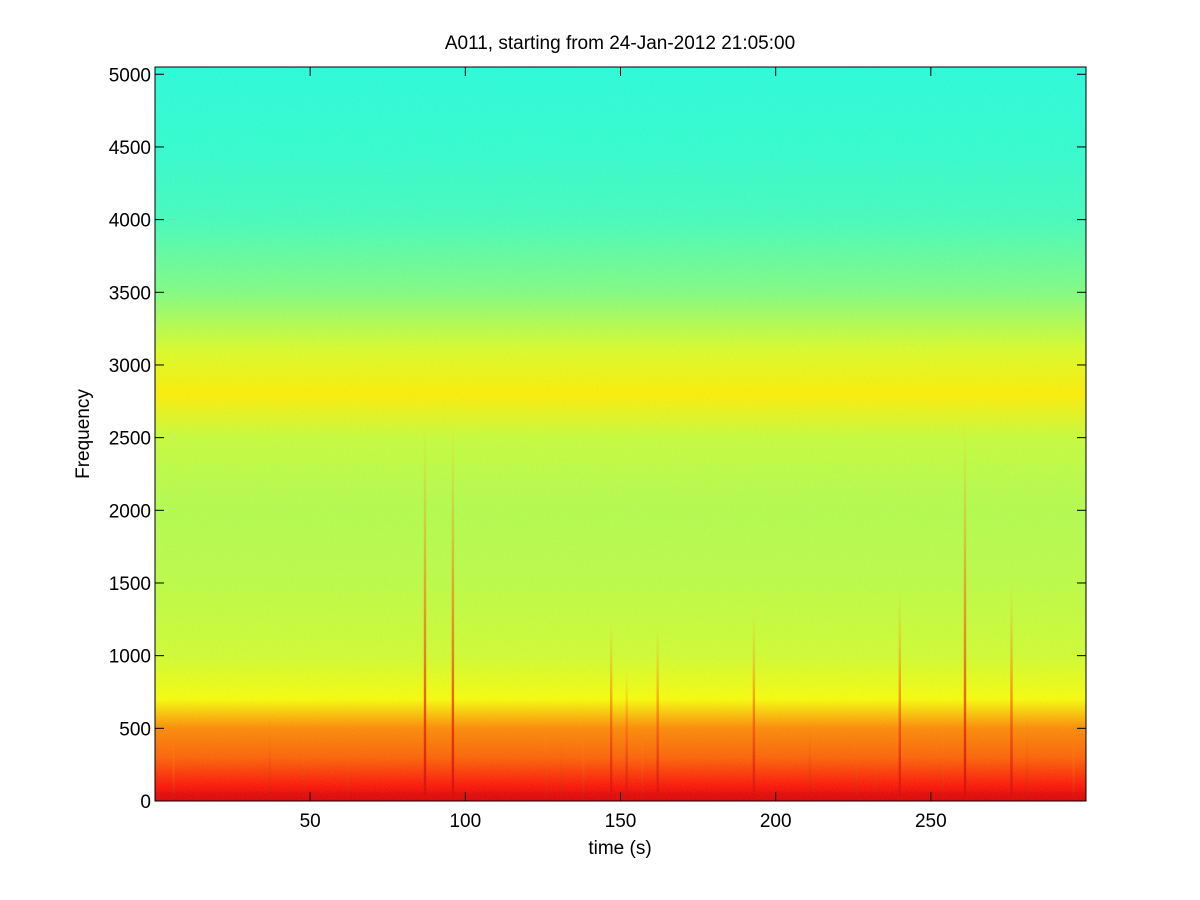 The width and height of the screenshot is (1200, 900). Describe the element at coordinates (130, 221) in the screenshot. I see `y-tick-label: 4000` at that location.